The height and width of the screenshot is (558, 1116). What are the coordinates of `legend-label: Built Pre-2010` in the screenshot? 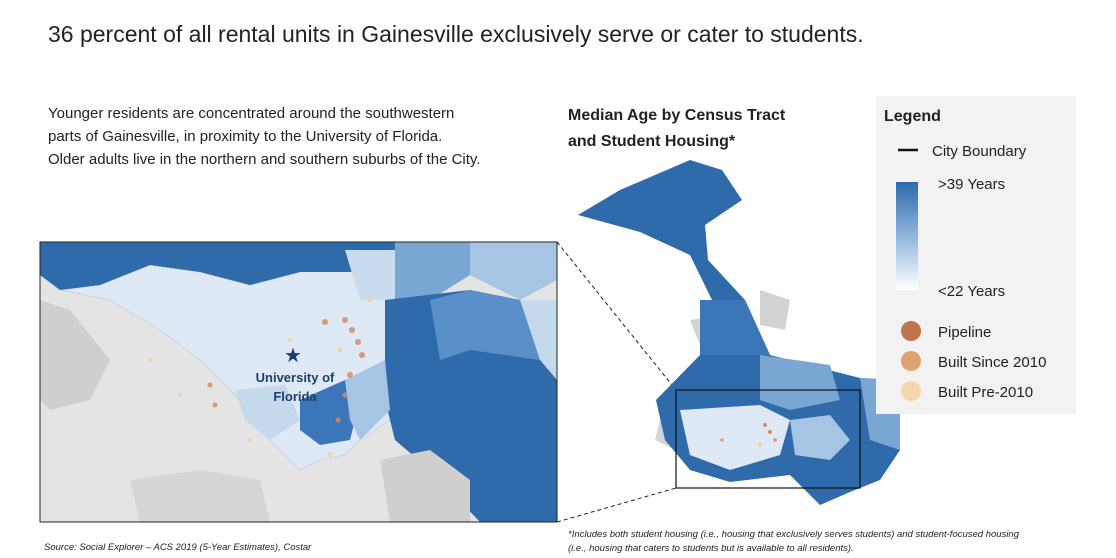 It's located at (985, 392).